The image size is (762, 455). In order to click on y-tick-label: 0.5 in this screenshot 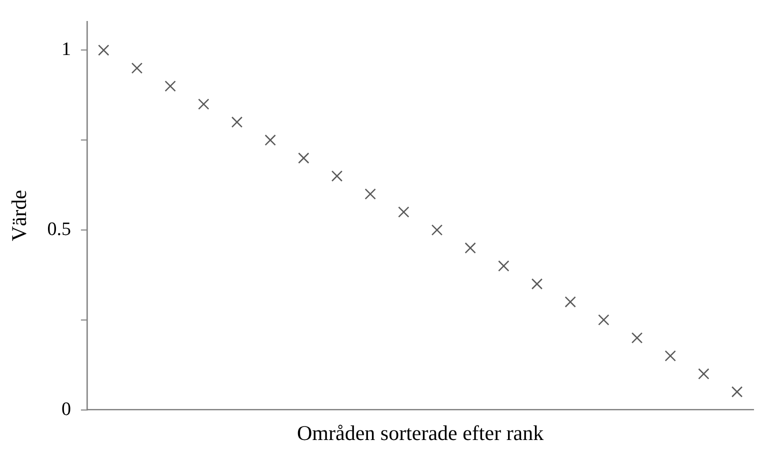, I will do `click(59, 229)`.